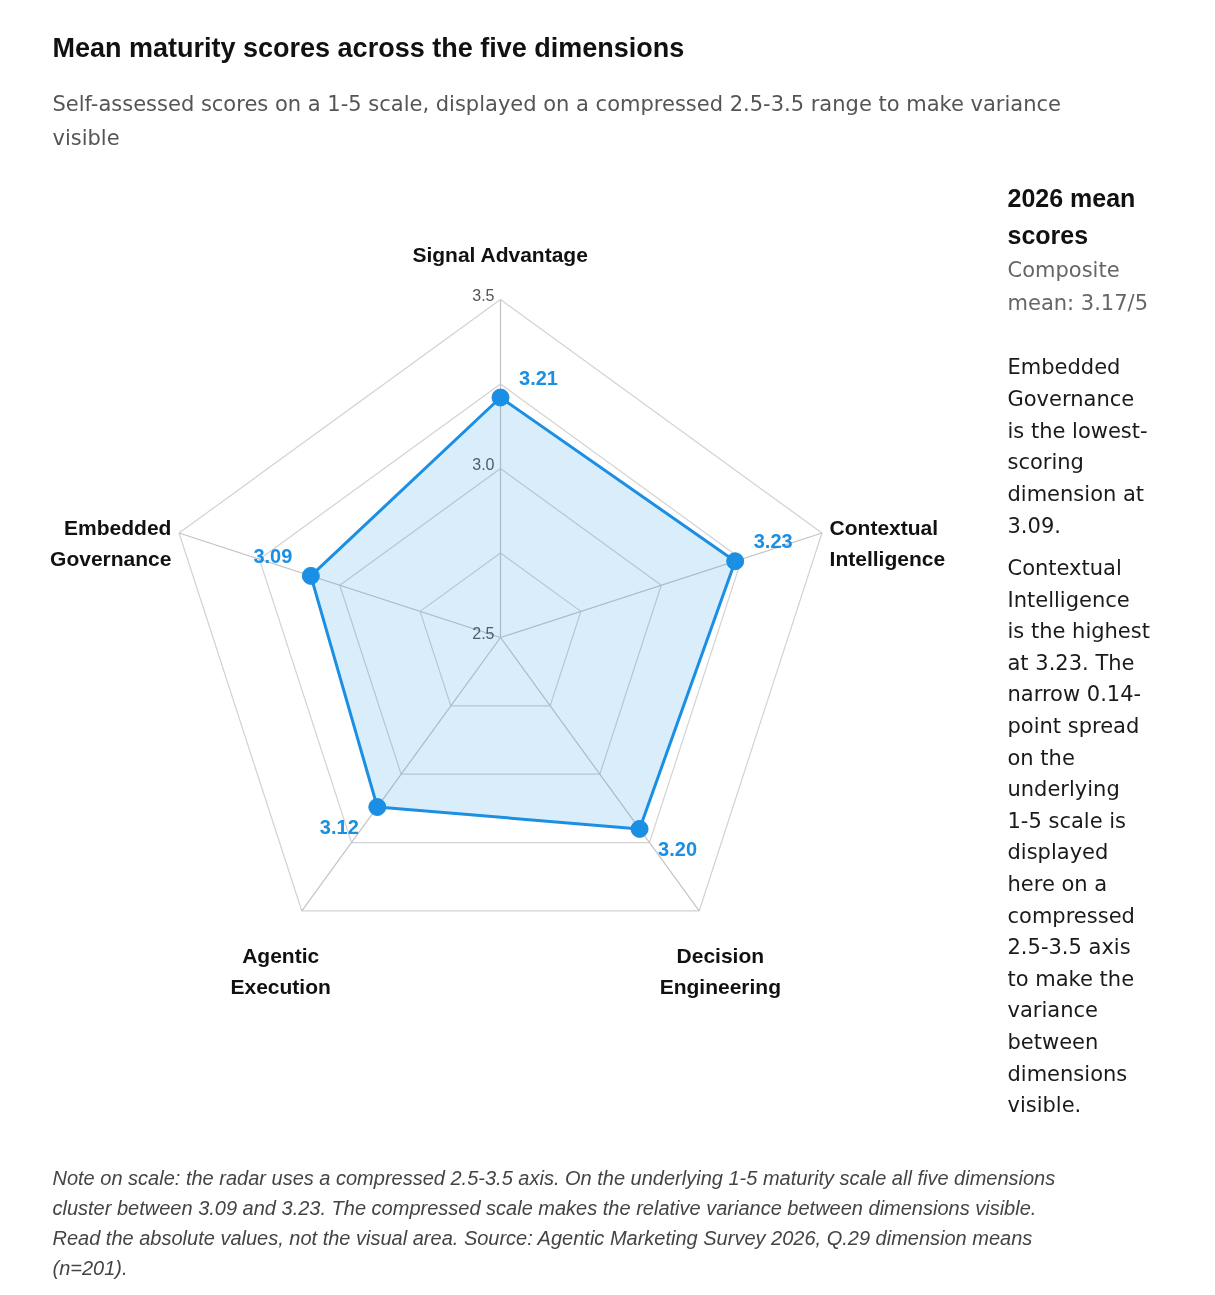 This screenshot has width=1215, height=1295. What do you see at coordinates (273, 555) in the screenshot?
I see `data-label: 3.09` at bounding box center [273, 555].